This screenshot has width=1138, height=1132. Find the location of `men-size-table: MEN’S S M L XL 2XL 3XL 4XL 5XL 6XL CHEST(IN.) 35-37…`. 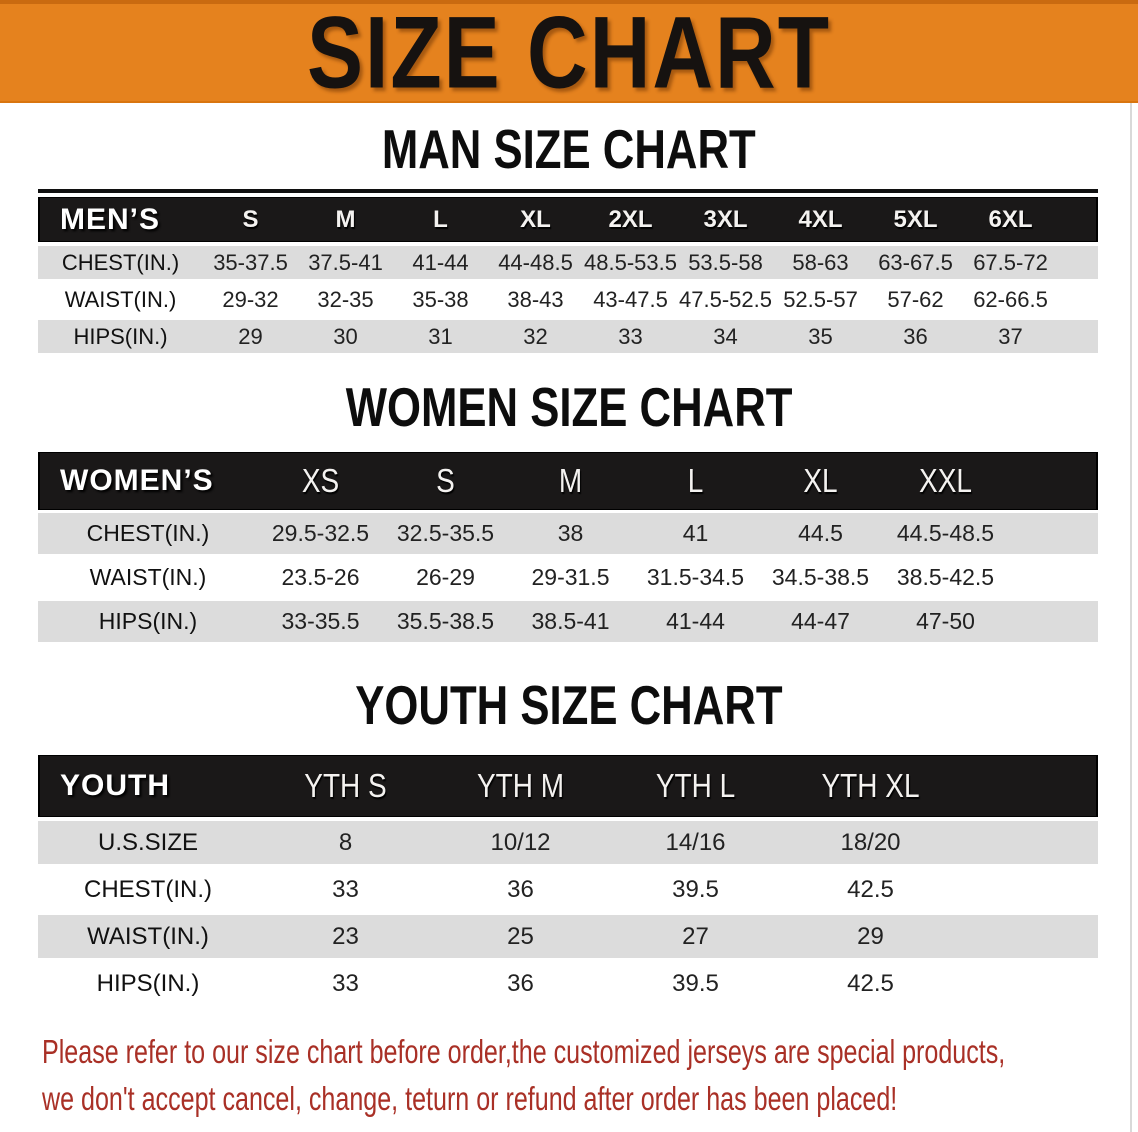

men-size-table: MEN’S S M L XL 2XL 3XL 4XL 5XL 6XL CHEST(IN.) 35-37… is located at coordinates (568, 273).